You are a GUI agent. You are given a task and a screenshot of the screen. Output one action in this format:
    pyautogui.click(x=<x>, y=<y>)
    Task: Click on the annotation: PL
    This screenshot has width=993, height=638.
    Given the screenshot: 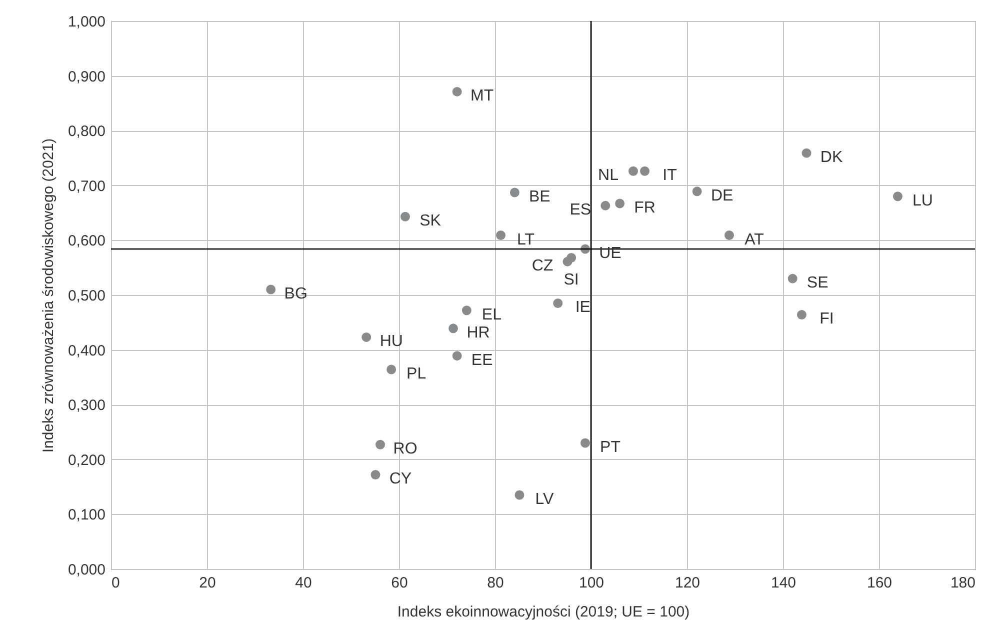 What is the action you would take?
    pyautogui.click(x=416, y=374)
    